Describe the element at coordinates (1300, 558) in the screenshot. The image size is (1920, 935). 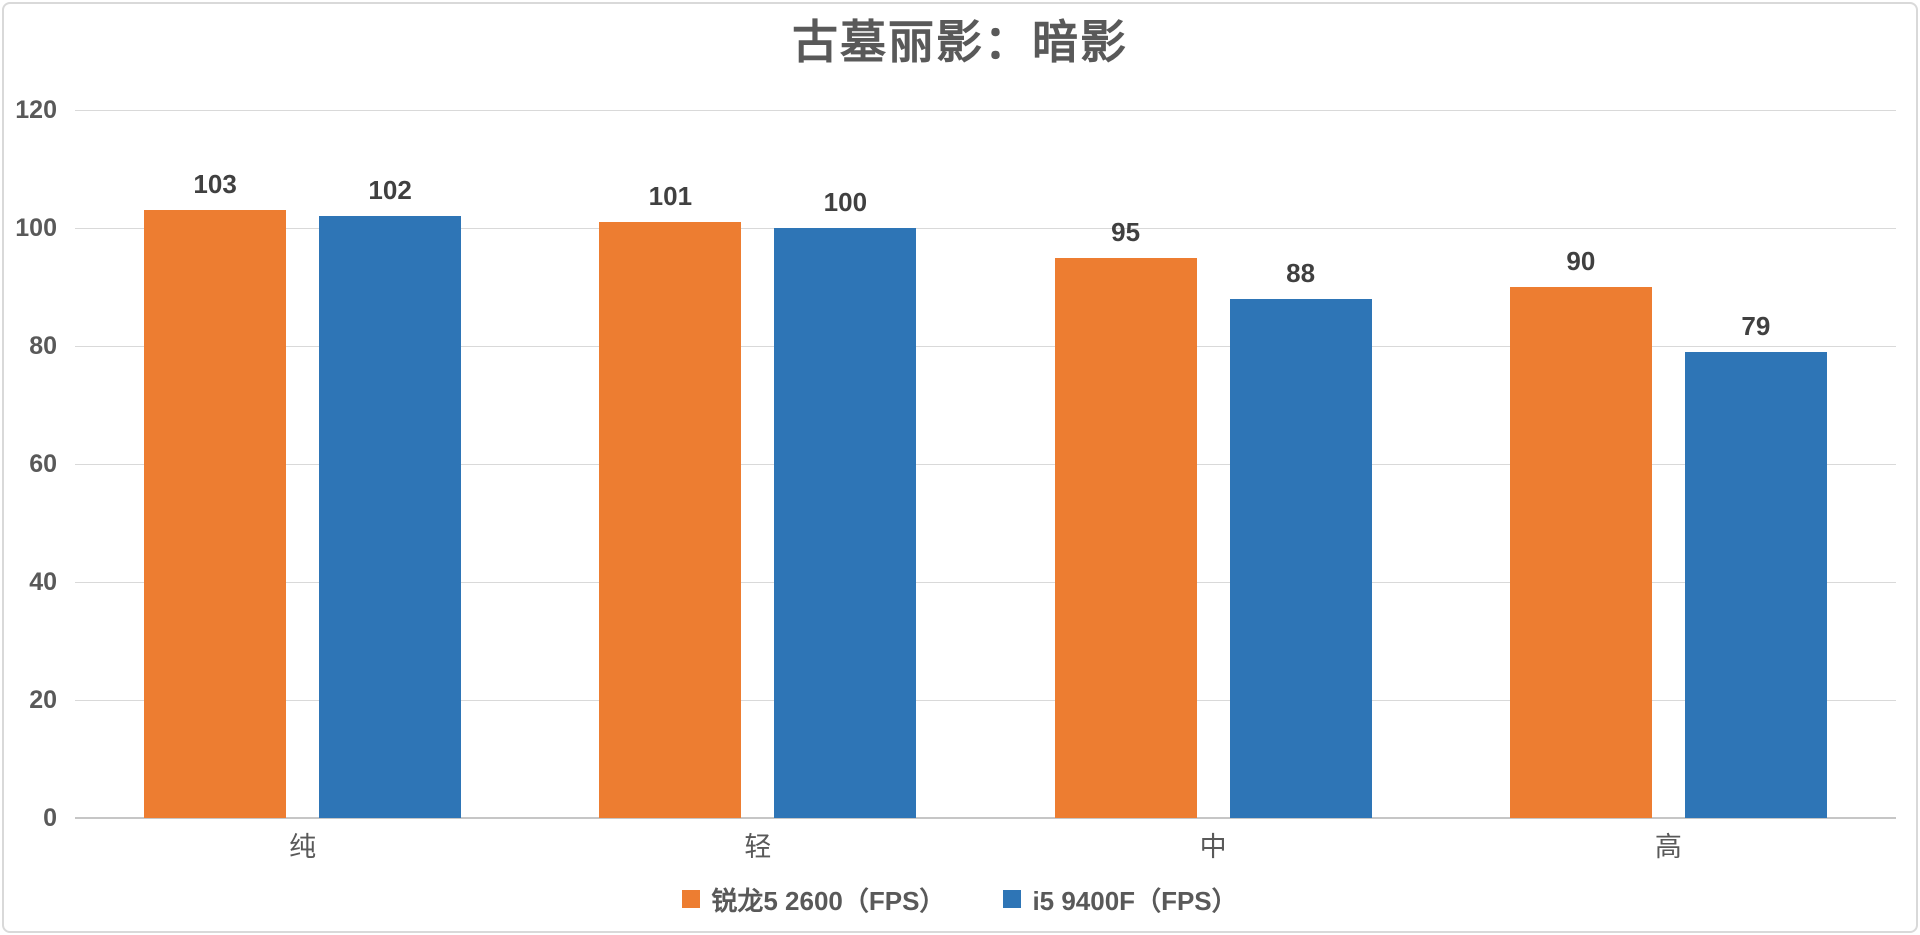
I see `bar-series2-cat3` at that location.